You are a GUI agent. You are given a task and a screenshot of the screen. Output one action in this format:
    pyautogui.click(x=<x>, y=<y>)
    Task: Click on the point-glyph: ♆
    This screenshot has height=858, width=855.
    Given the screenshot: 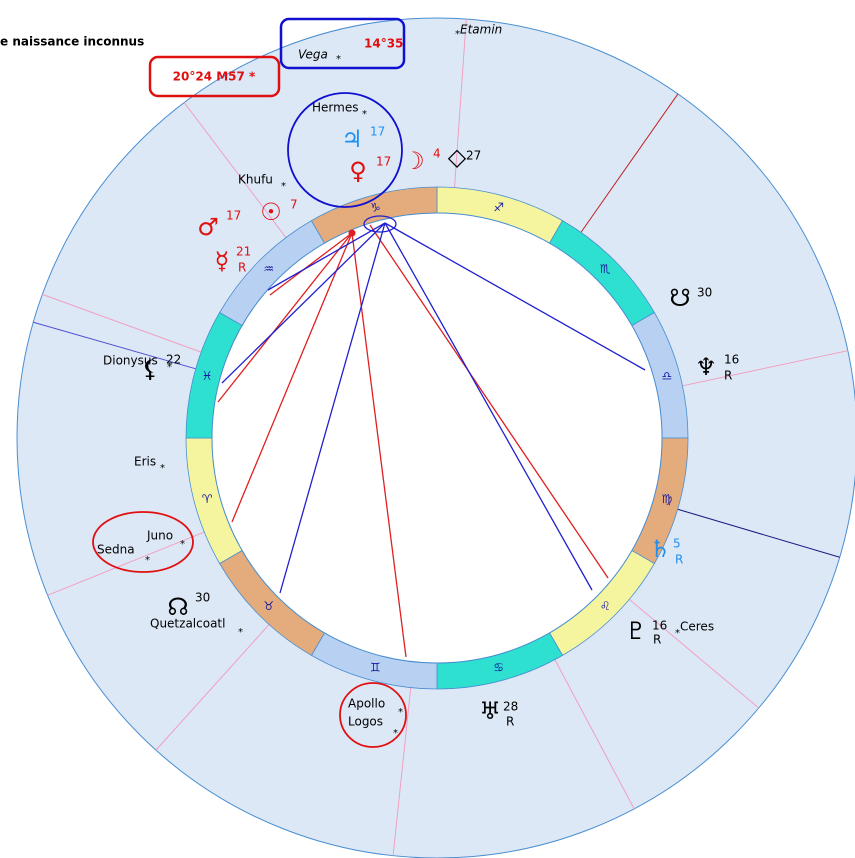 What is the action you would take?
    pyautogui.click(x=706, y=367)
    